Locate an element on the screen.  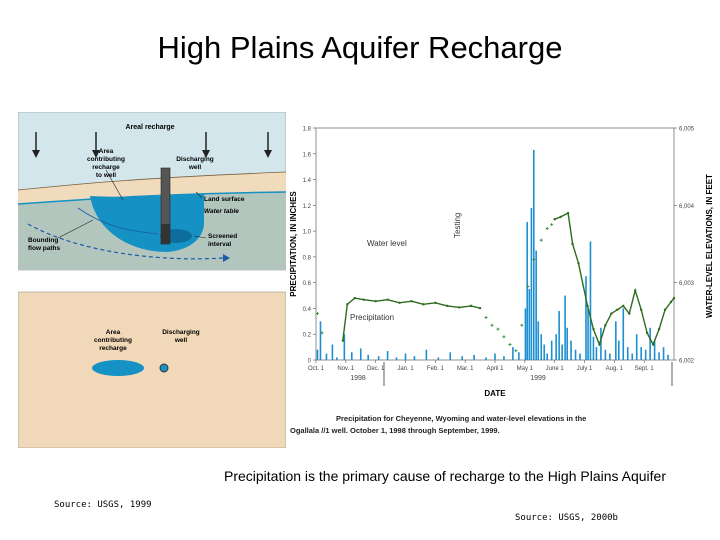
y-tick-label: 1.6 is located at coordinates (307, 155).